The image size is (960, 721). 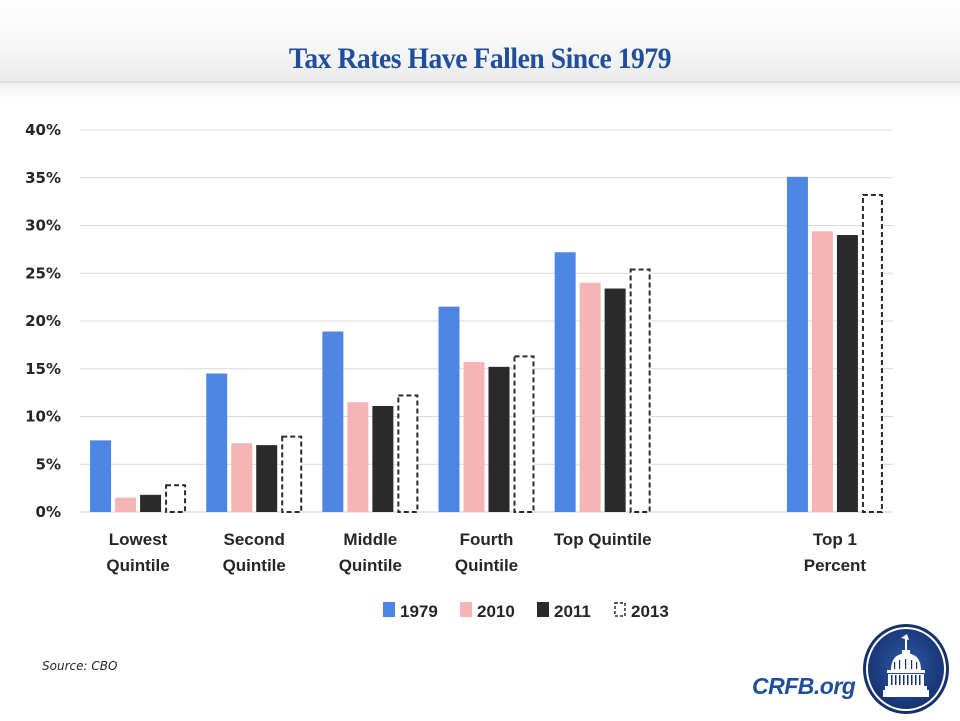 I want to click on y-tick-label: 0%, so click(x=48, y=512).